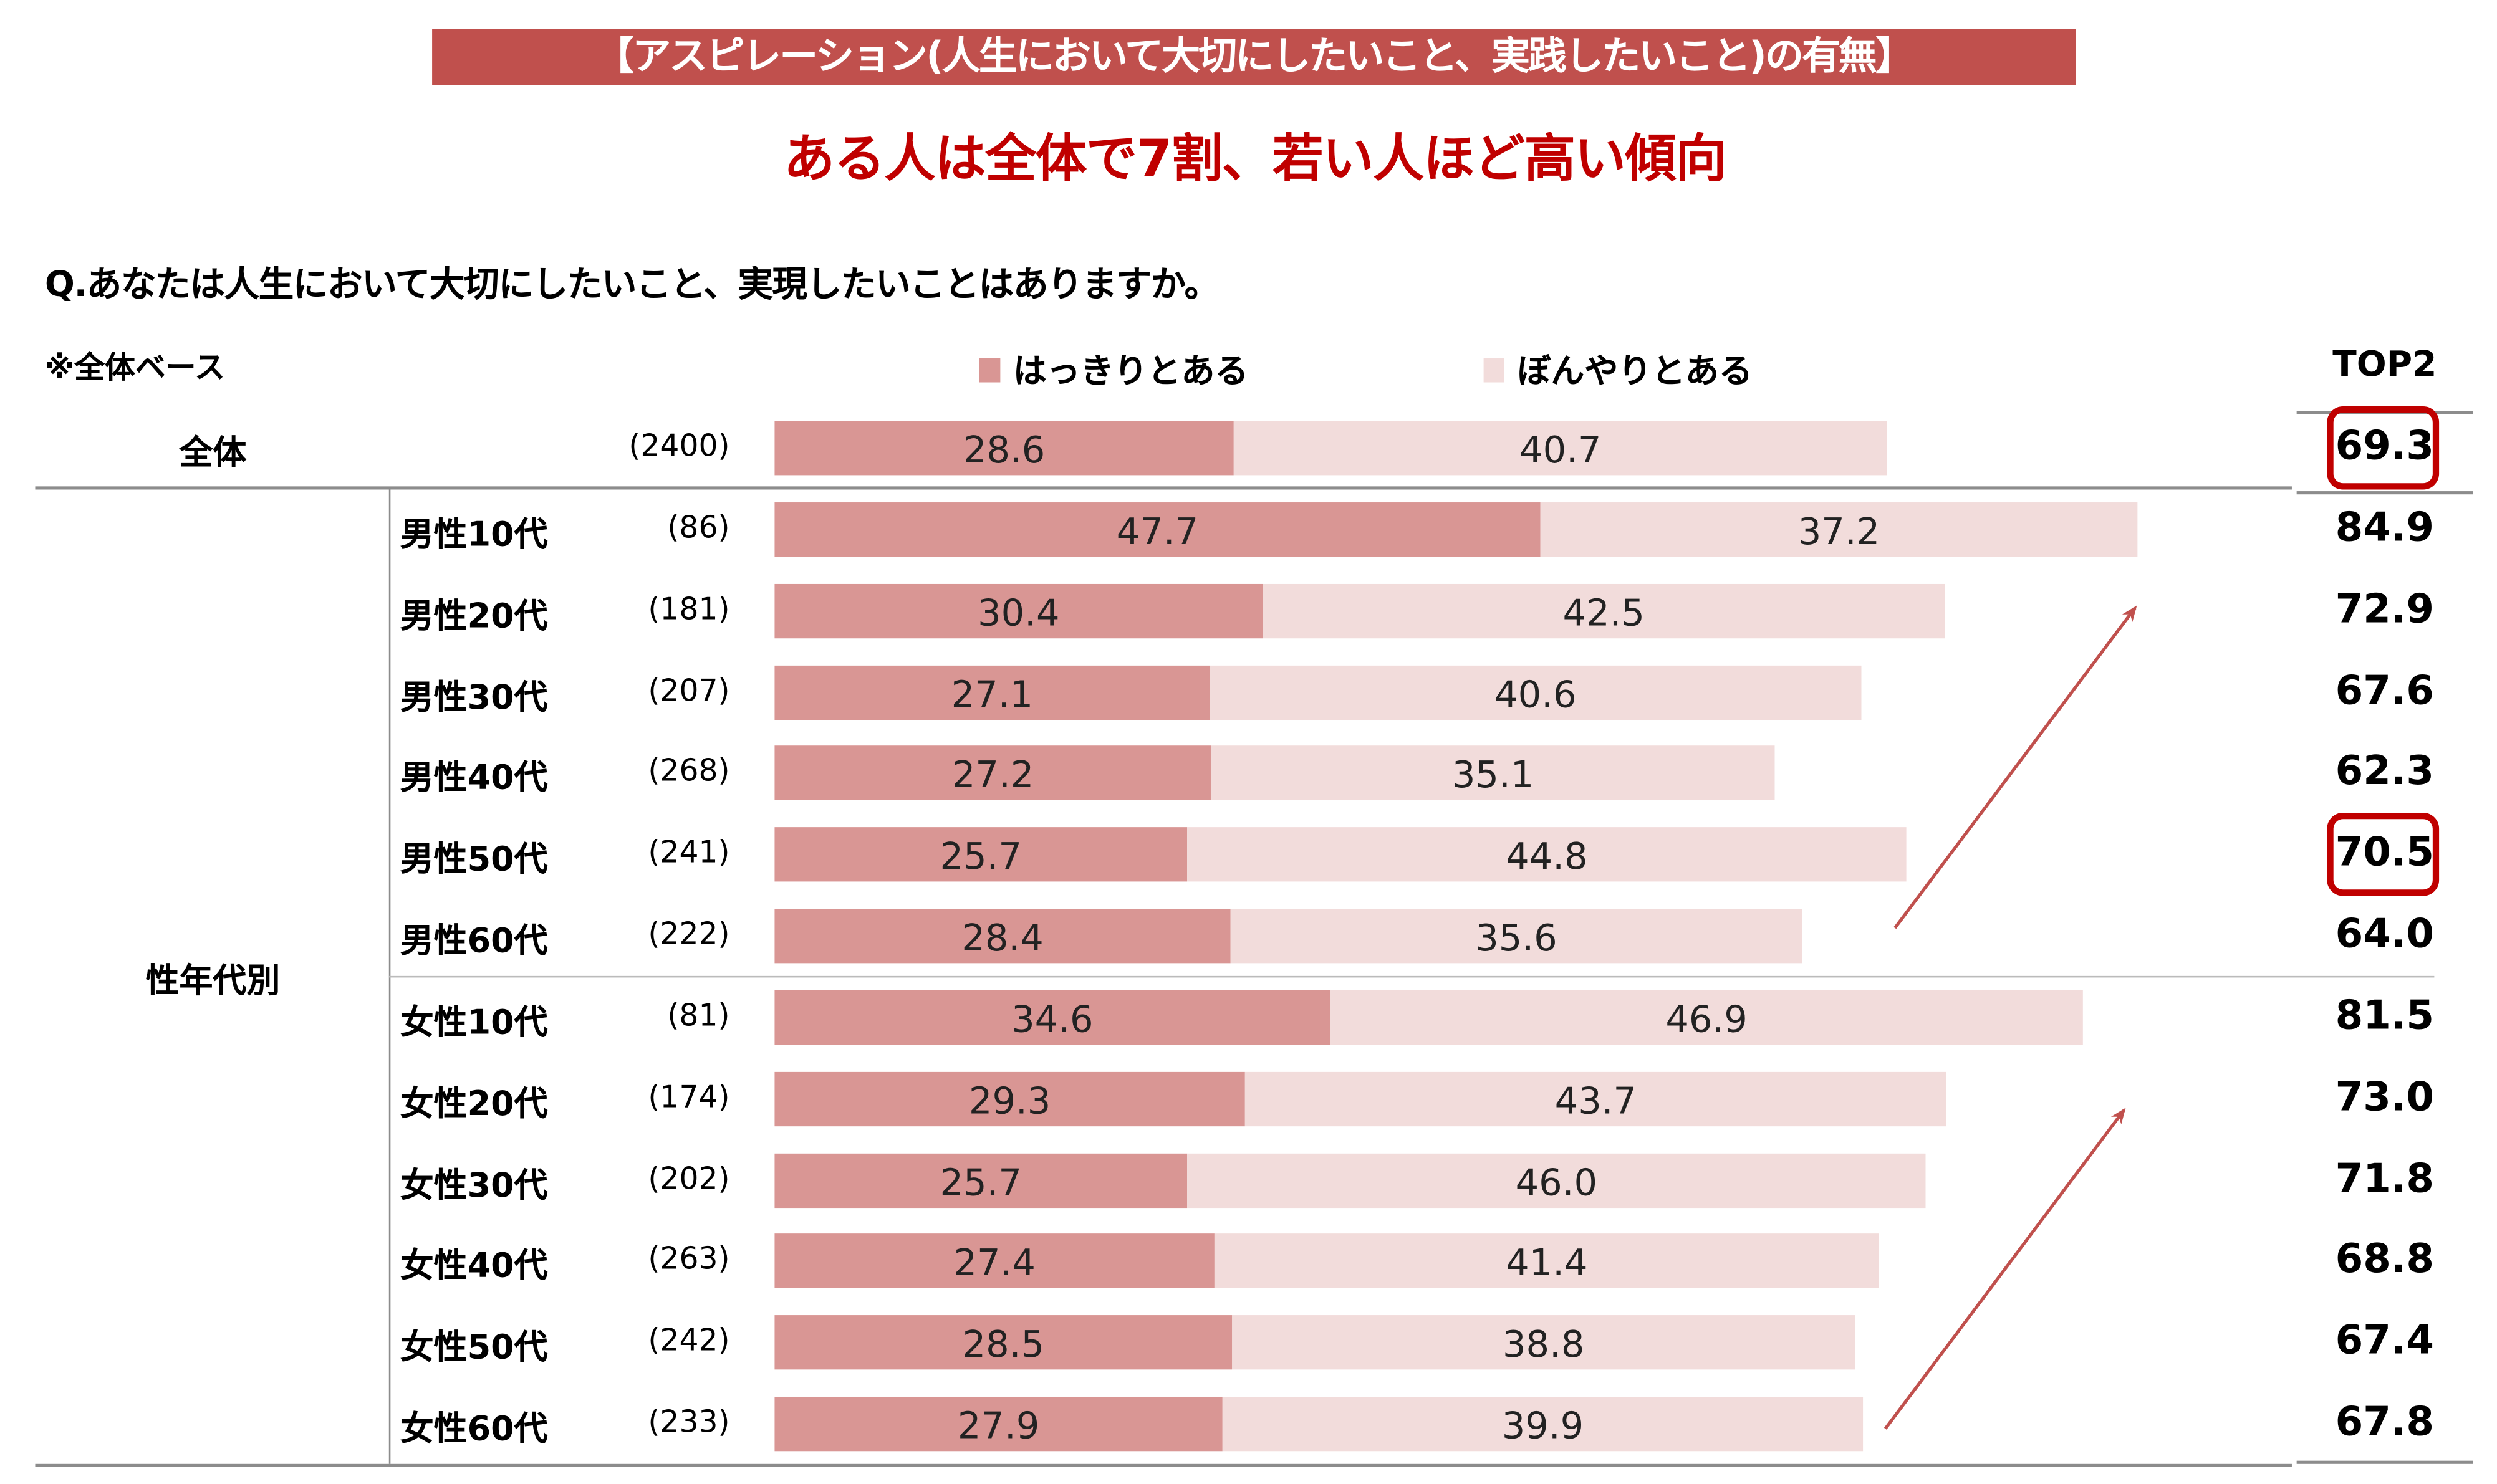 The height and width of the screenshot is (1484, 2497). I want to click on bar-value-label: 37.2, so click(1839, 531).